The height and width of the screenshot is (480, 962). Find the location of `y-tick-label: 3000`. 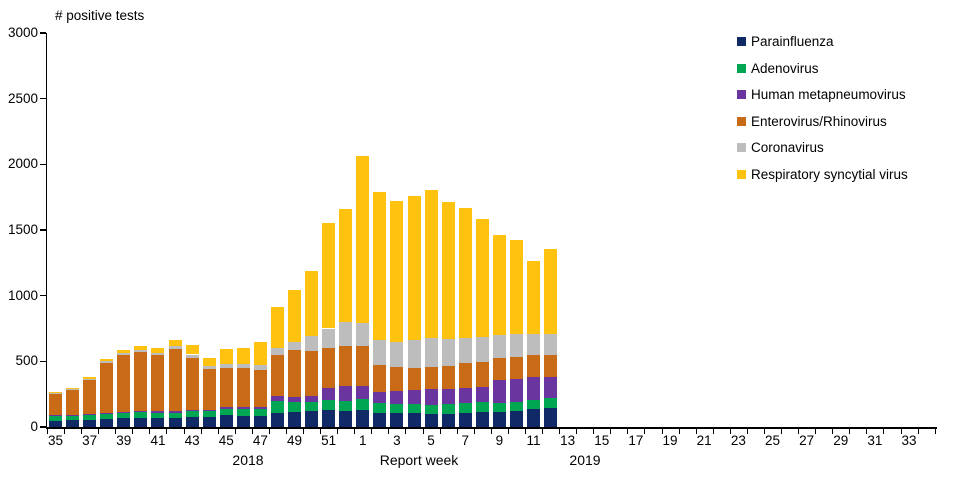

y-tick-label: 3000 is located at coordinates (22, 32).